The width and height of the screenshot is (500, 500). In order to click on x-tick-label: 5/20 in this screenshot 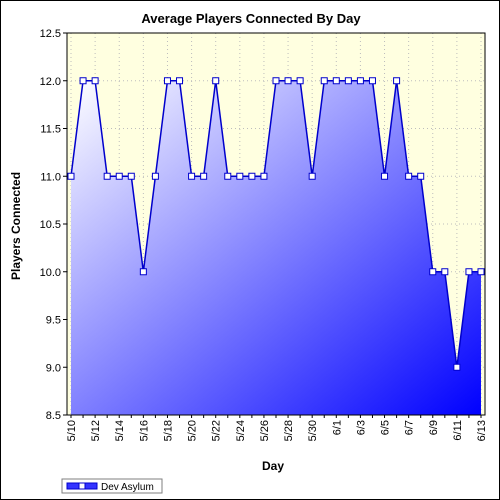, I will do `click(193, 430)`.